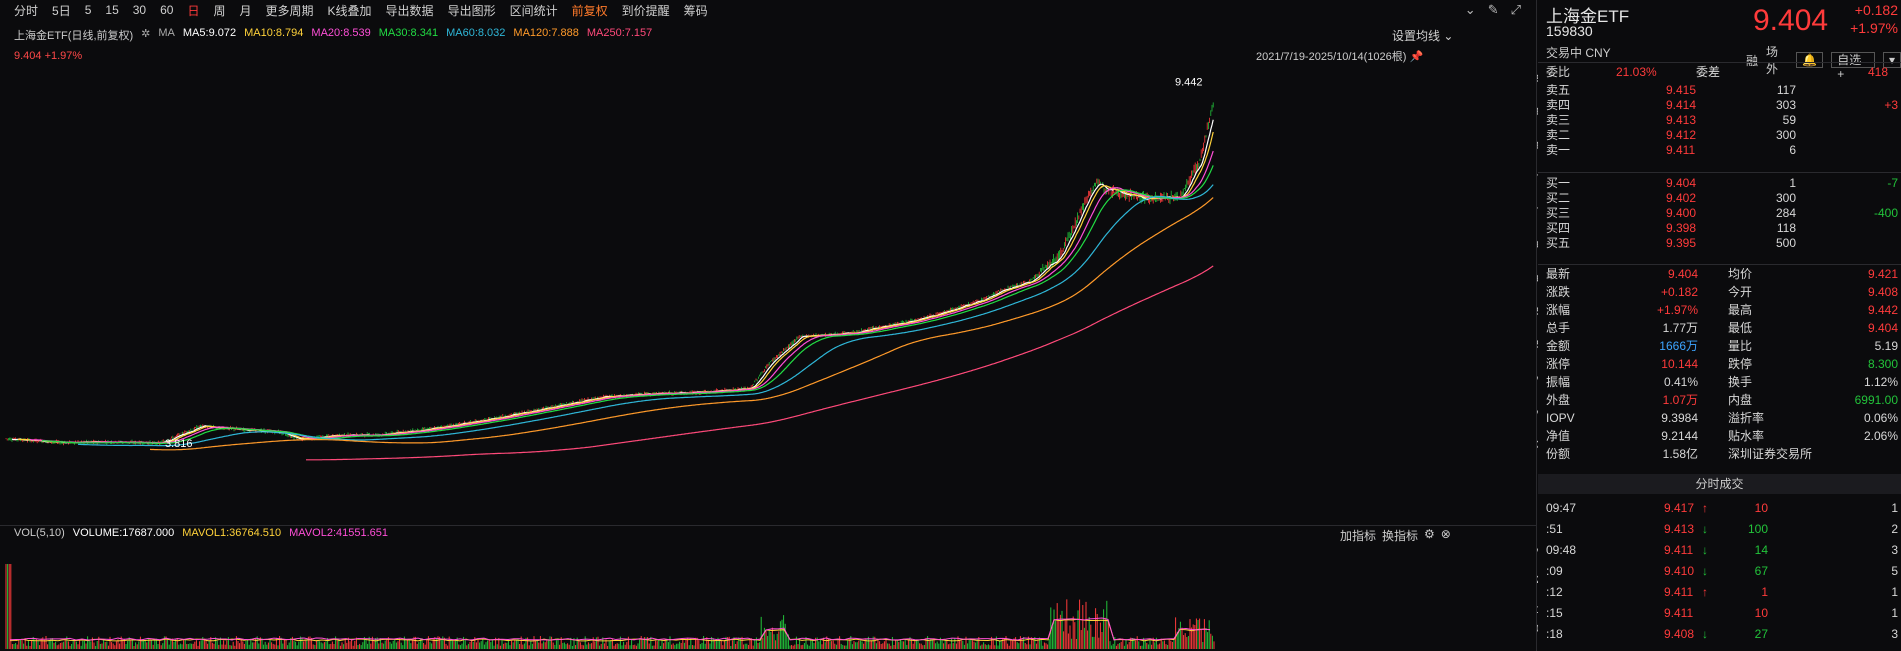  What do you see at coordinates (1636, 72) in the screenshot?
I see `book-cell: 21.03%` at bounding box center [1636, 72].